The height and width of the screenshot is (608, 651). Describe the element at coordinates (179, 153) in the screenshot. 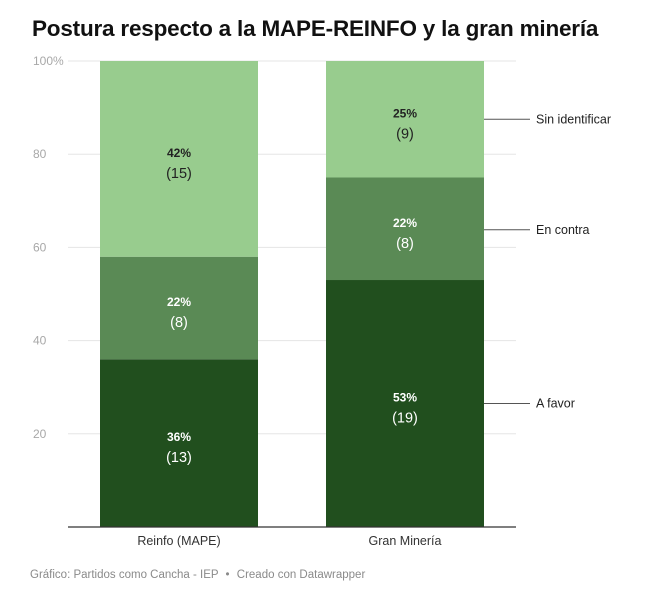

I see `data-label-percent: 42%` at that location.